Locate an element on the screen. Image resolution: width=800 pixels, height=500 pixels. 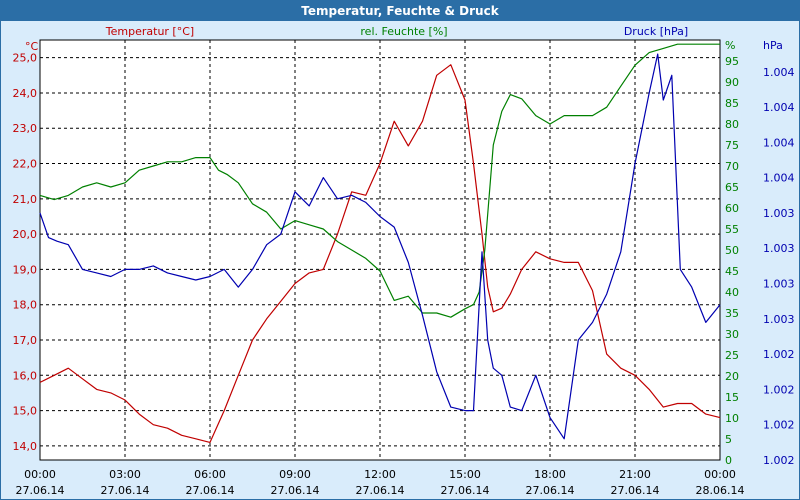
humidity-tick-label: 20 is located at coordinates (732, 376).